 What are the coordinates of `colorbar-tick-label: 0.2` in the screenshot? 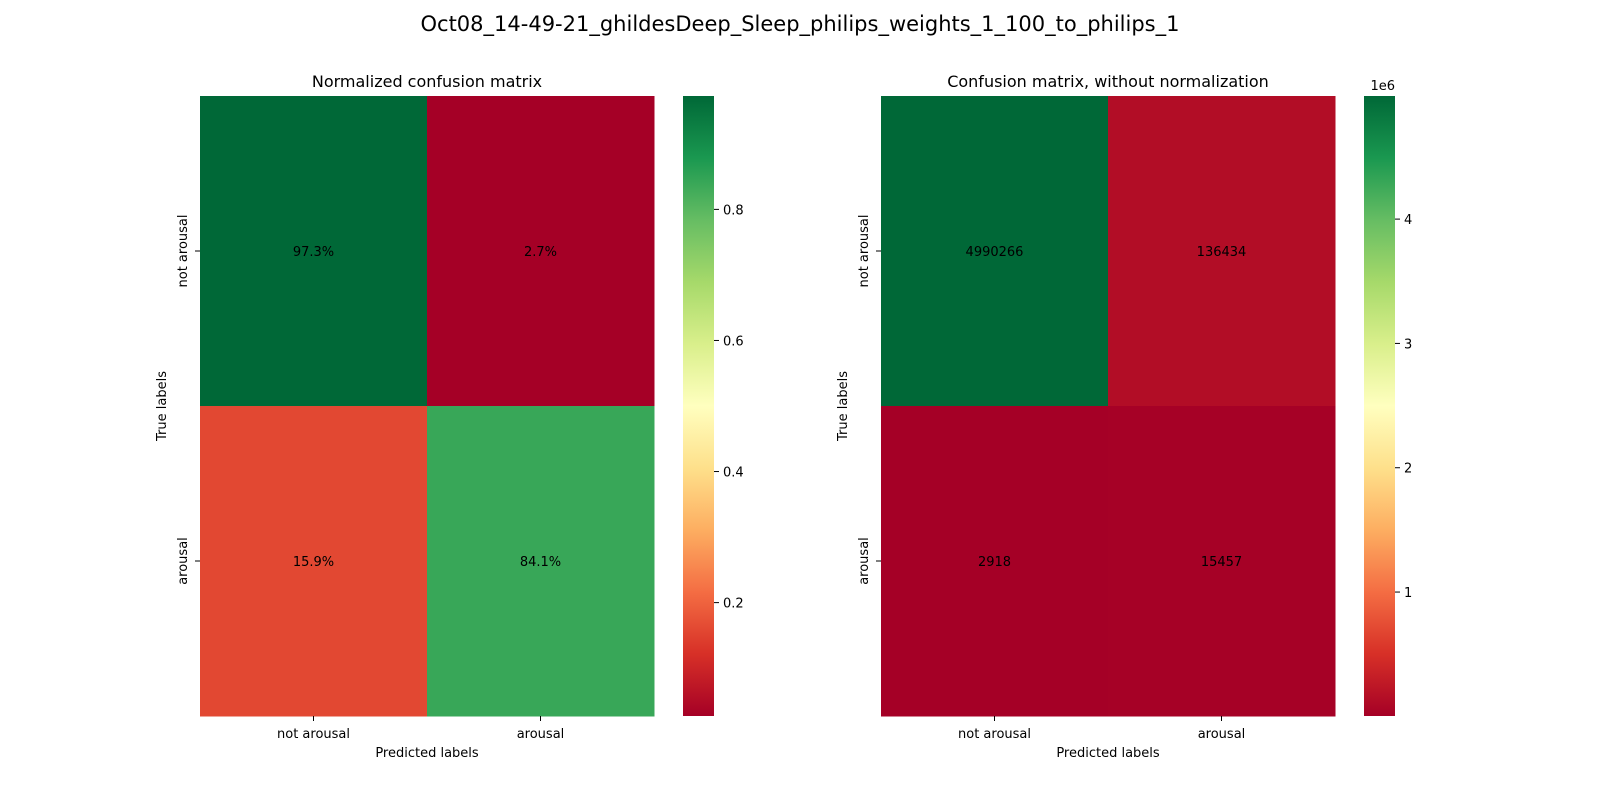 It's located at (733, 604).